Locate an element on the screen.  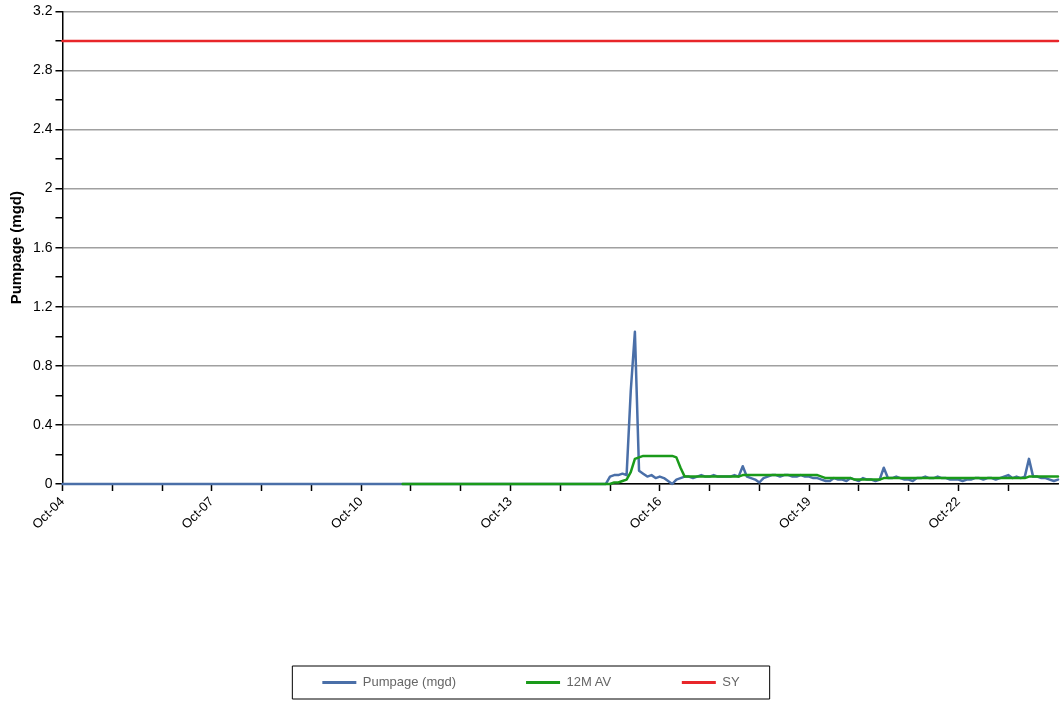
y-tick-label: 1.6 is located at coordinates (42, 246).